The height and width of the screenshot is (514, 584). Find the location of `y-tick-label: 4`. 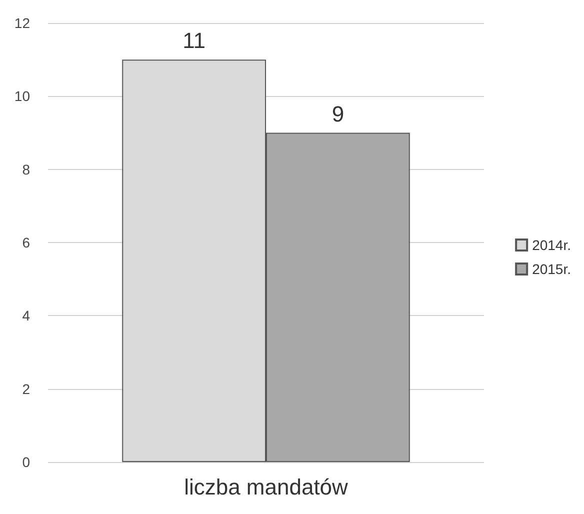

y-tick-label: 4 is located at coordinates (26, 316).